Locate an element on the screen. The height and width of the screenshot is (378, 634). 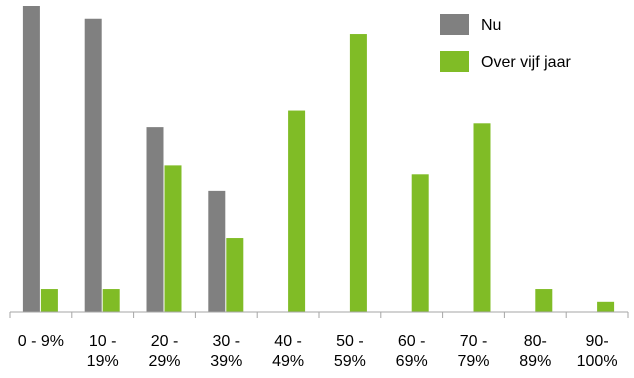
x-tick-label: 60 - is located at coordinates (412, 341).